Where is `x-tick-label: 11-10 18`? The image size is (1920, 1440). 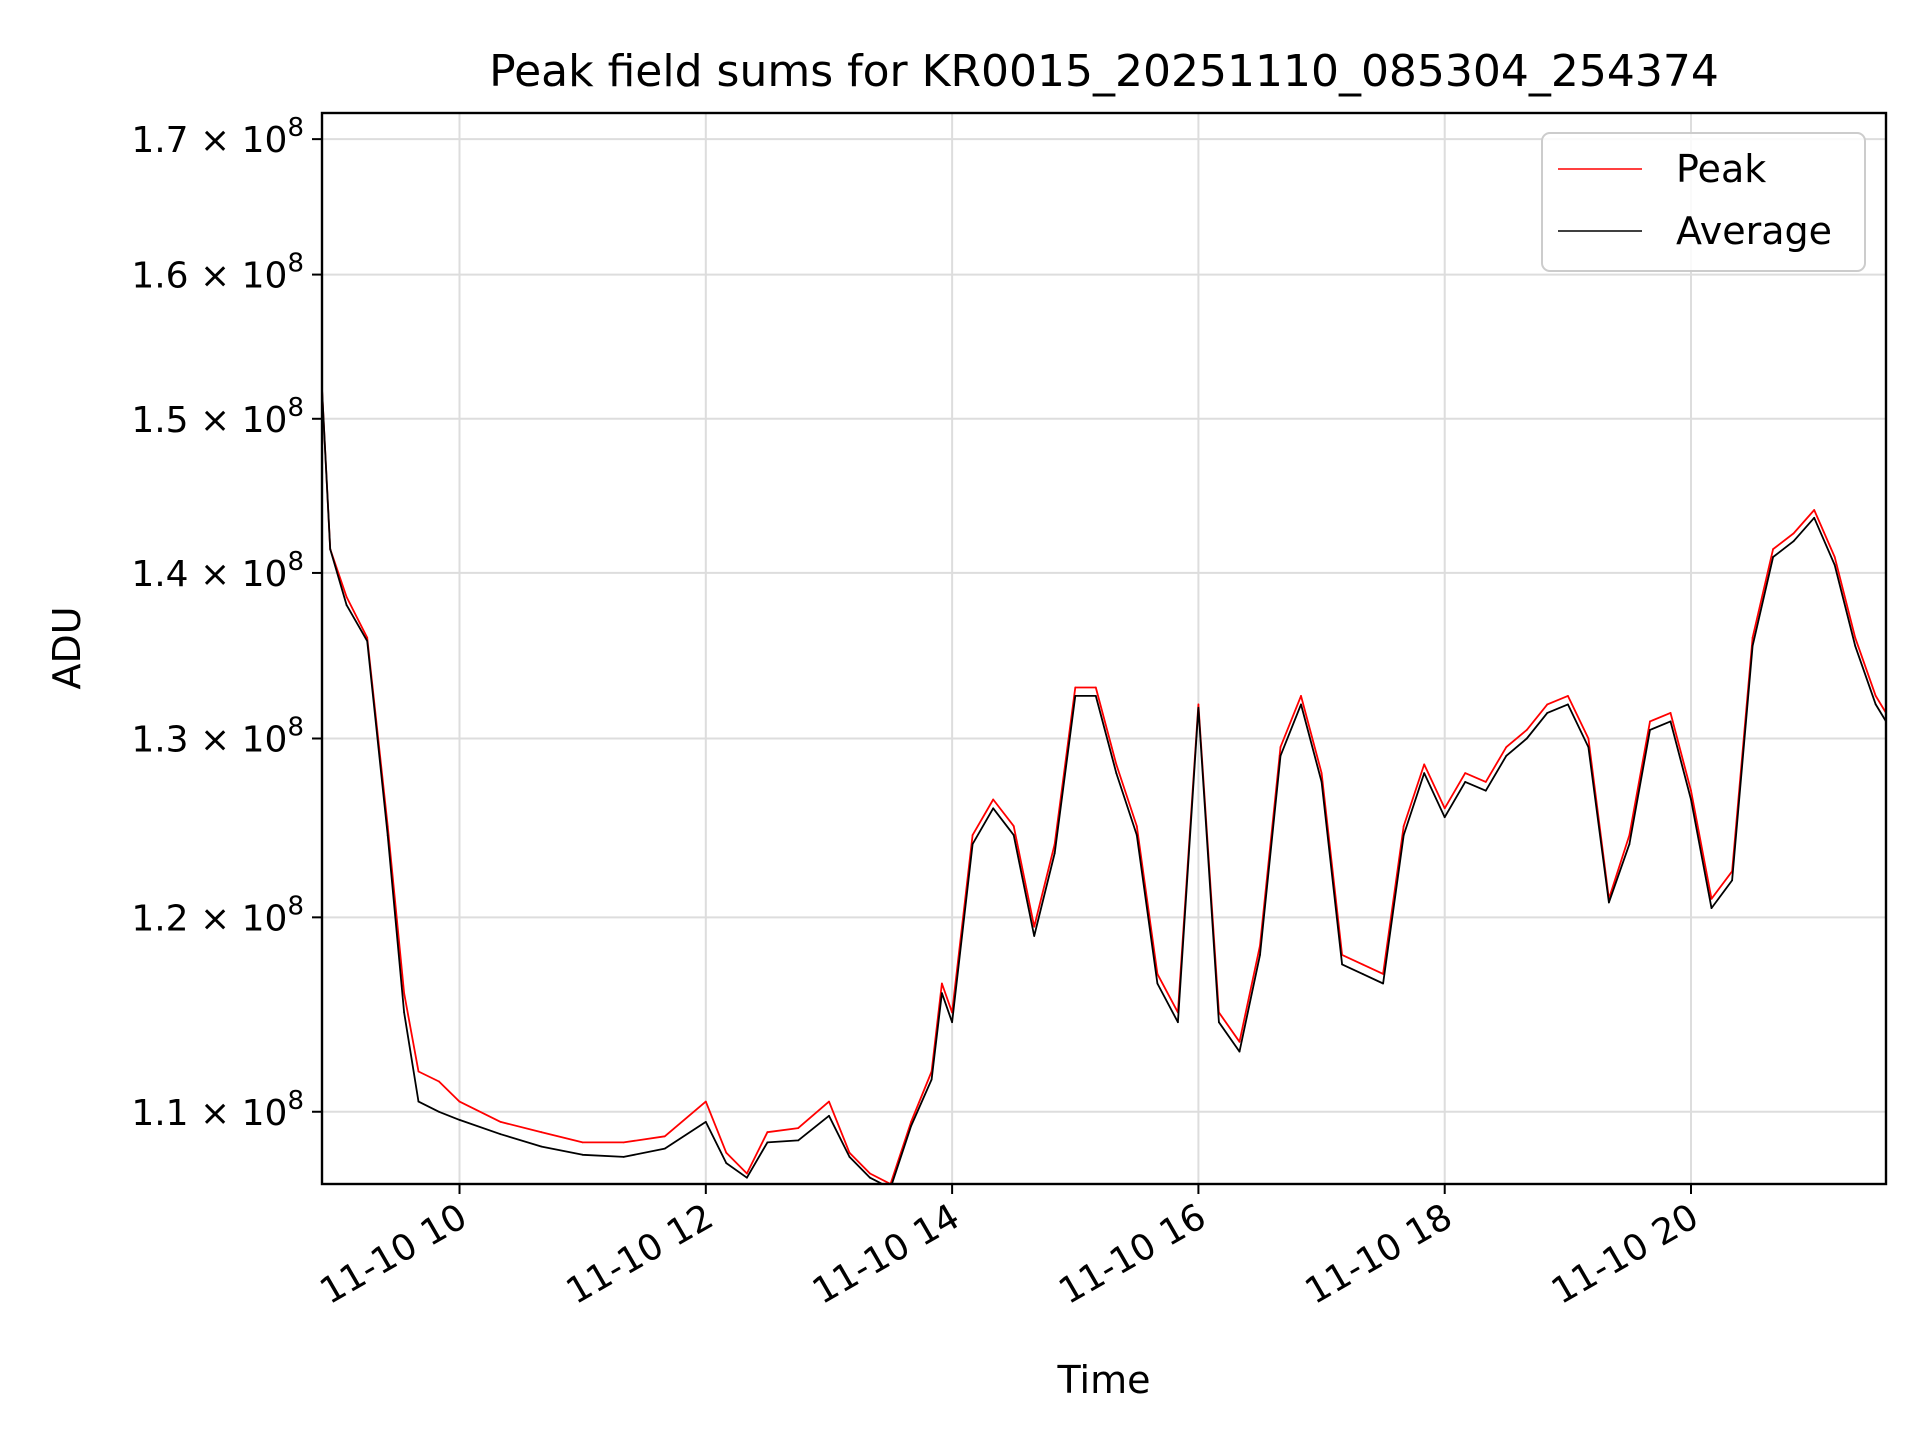 x-tick-label: 11-10 18 is located at coordinates (1379, 1254).